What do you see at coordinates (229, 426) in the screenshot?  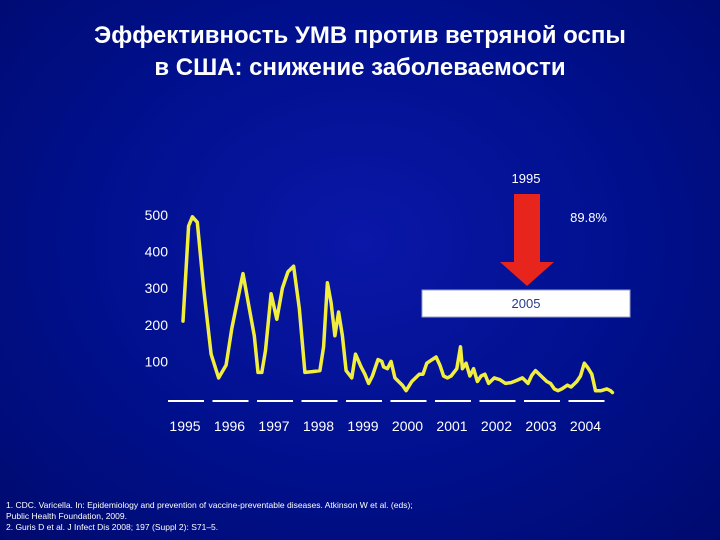 I see `x-tick-label: 1996` at bounding box center [229, 426].